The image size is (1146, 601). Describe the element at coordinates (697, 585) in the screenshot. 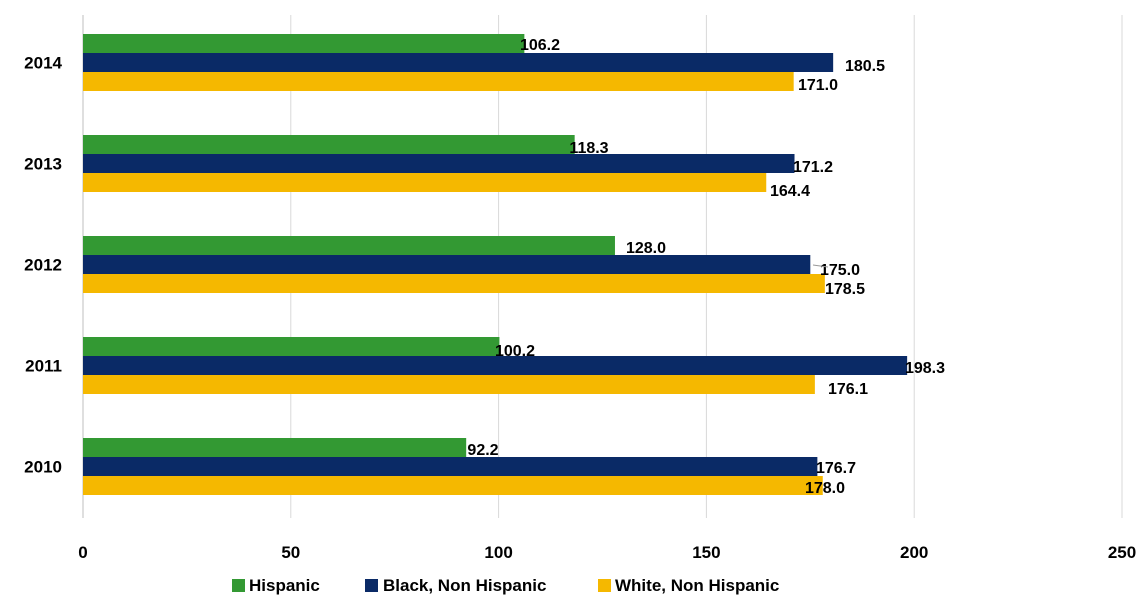

I see `legend-label: White, Non Hispanic` at that location.